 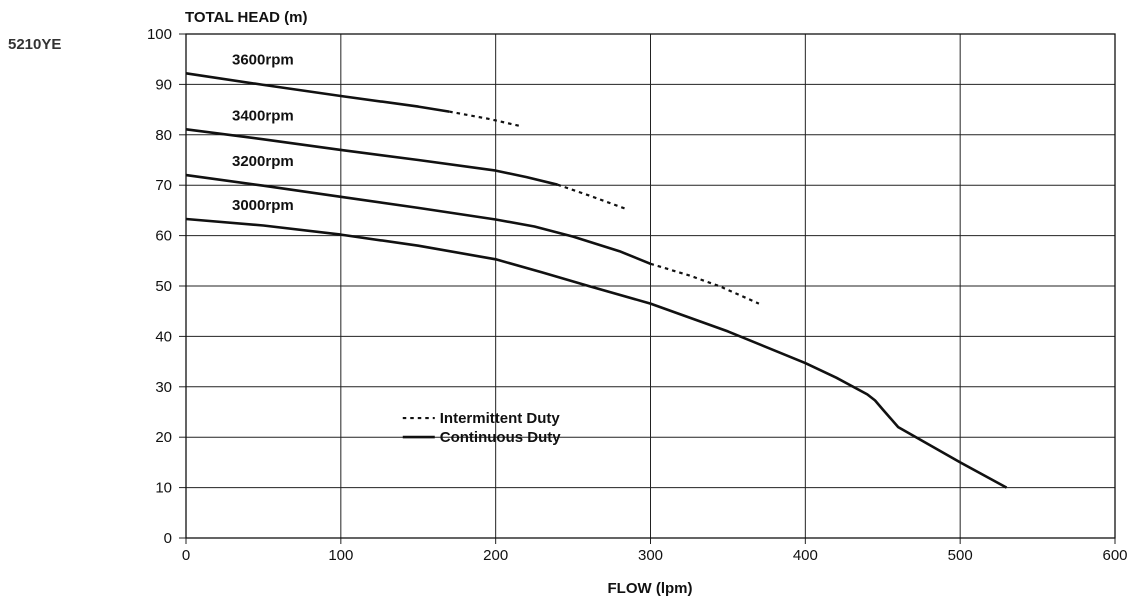 What do you see at coordinates (371, 157) in the screenshot?
I see `curve-3400rpm-continuous` at bounding box center [371, 157].